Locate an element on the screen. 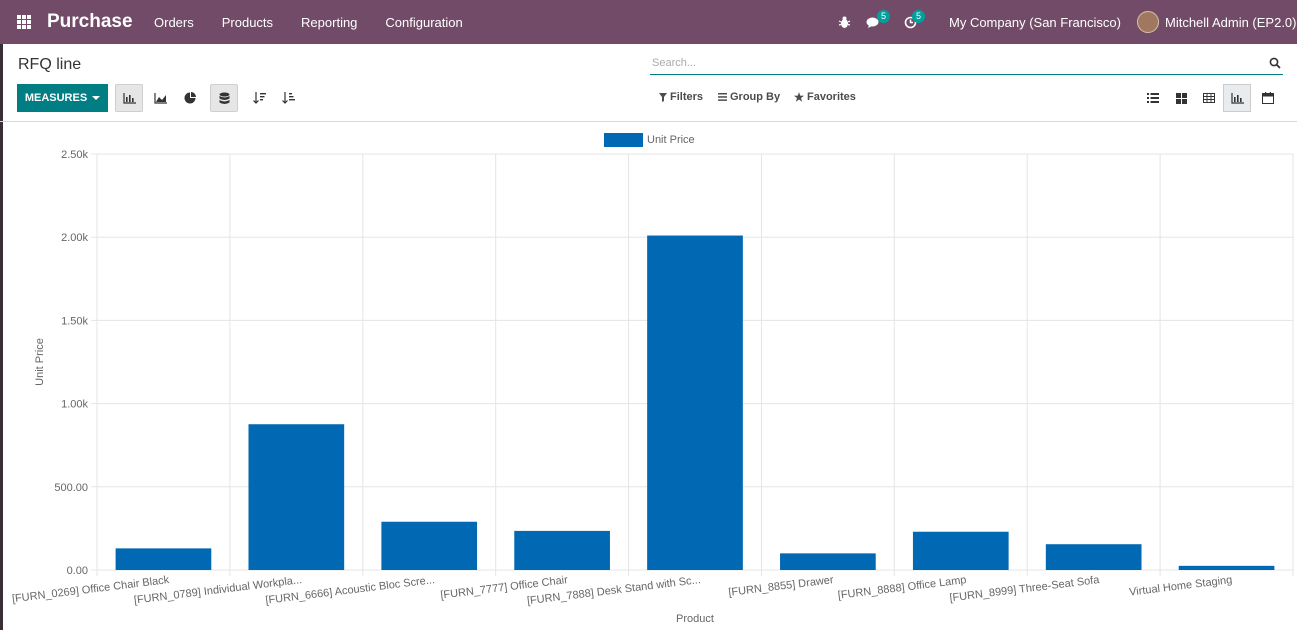 This screenshot has height=630, width=1297. list-view-button is located at coordinates (1153, 98).